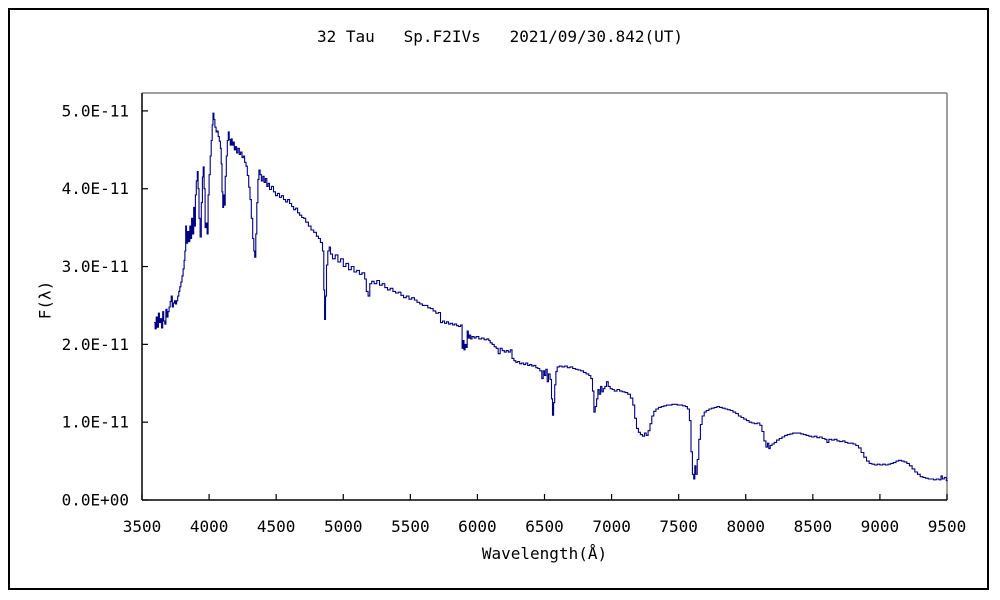  Describe the element at coordinates (95, 344) in the screenshot. I see `y-tick-label: 2.0E-11` at that location.